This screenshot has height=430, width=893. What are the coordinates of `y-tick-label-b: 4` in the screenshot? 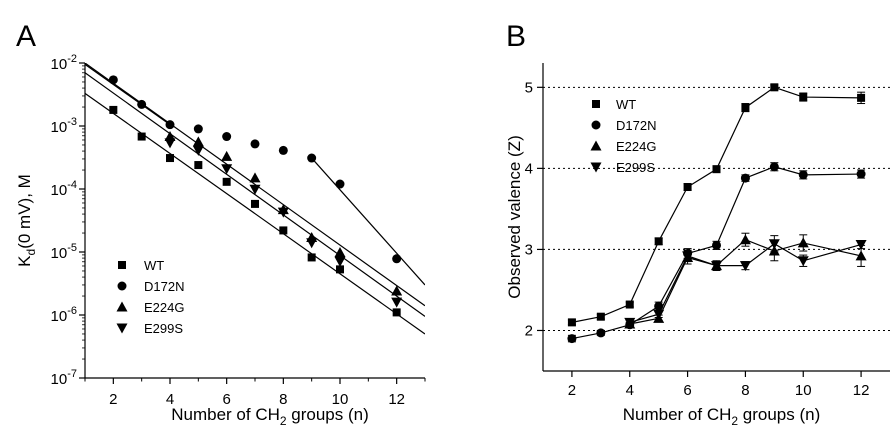 It's located at (529, 168).